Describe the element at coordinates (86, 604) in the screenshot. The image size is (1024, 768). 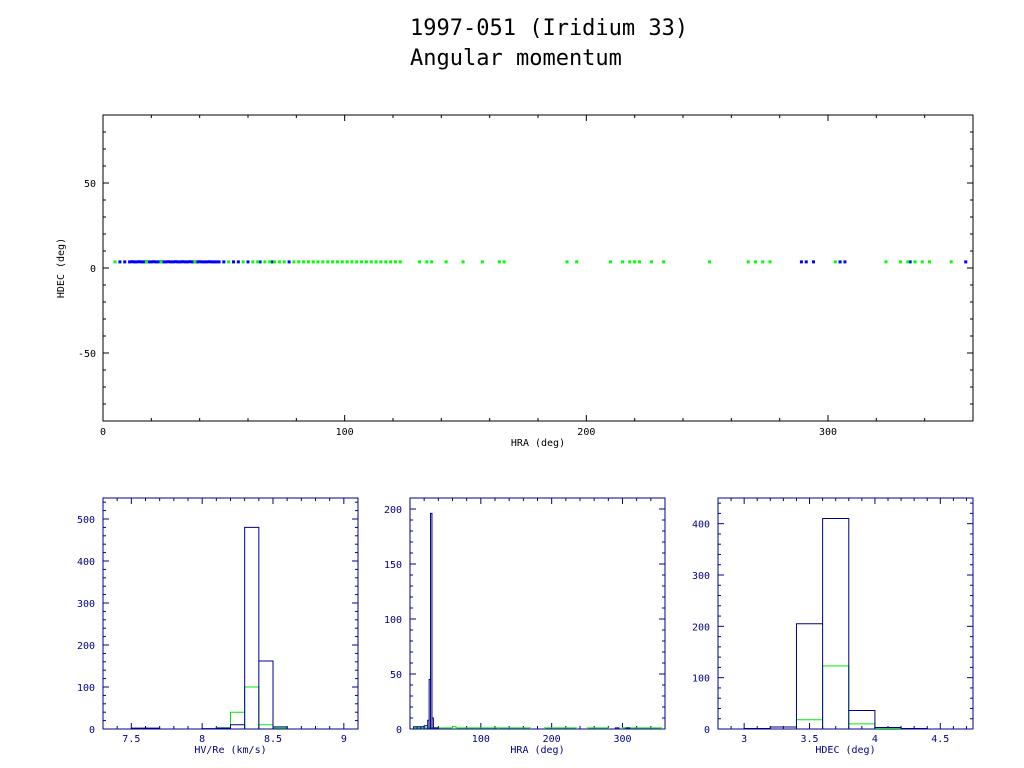
I see `y-tick-label: 300` at that location.